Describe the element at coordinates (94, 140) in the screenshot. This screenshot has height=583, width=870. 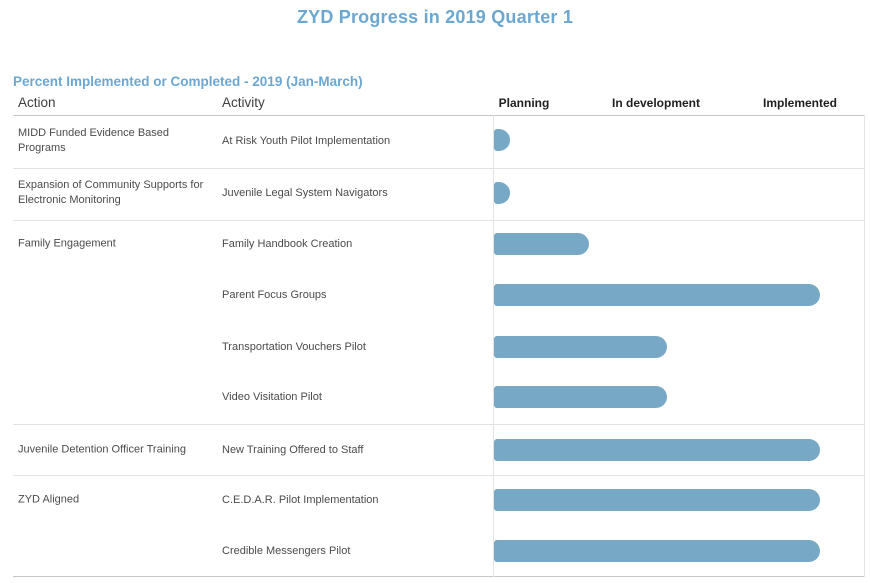
I see `action-label: MIDD Funded Evidence Based Programs` at that location.